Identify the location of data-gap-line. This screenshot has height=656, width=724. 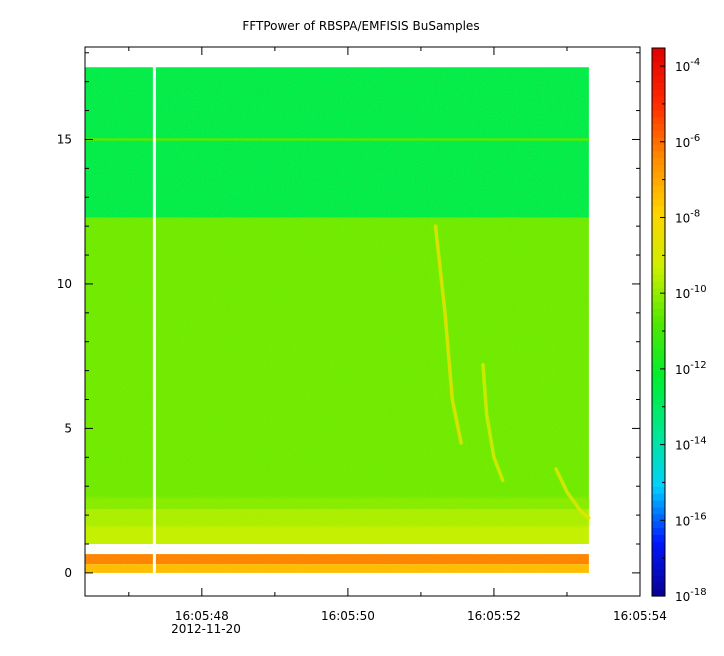
(154, 320).